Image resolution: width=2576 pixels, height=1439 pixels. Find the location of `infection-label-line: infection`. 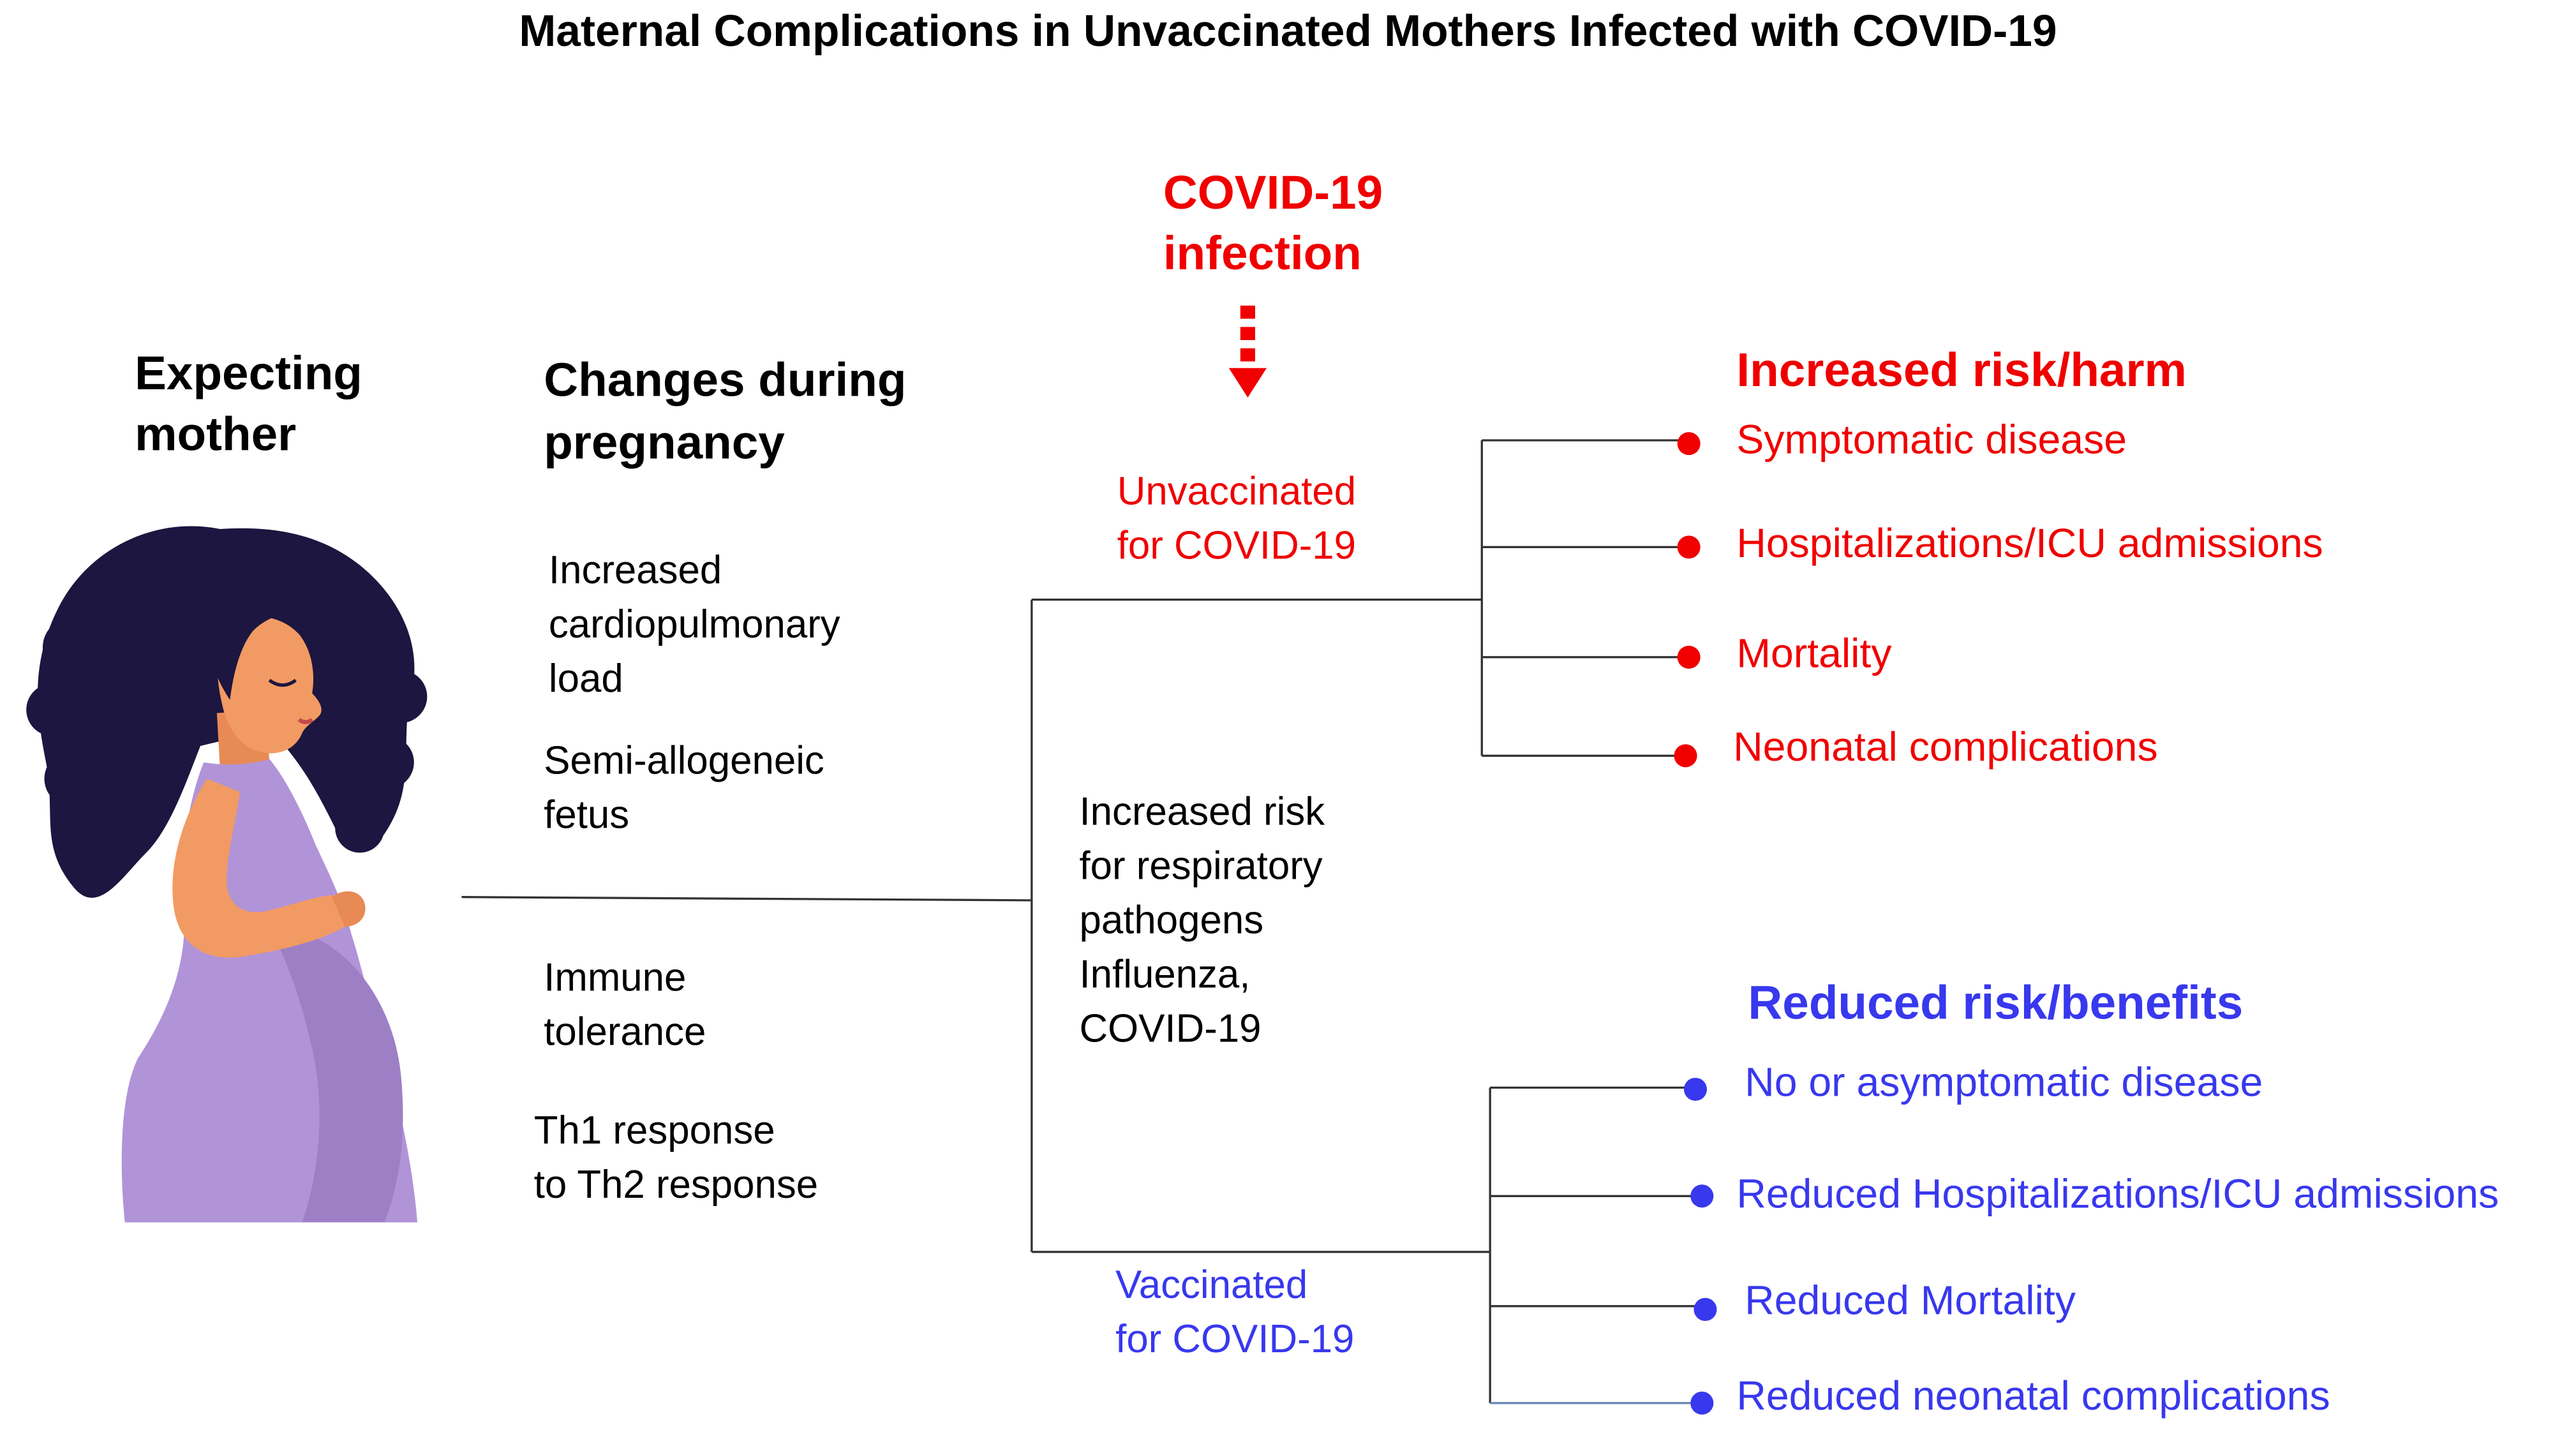

infection-label-line: infection is located at coordinates (1262, 254).